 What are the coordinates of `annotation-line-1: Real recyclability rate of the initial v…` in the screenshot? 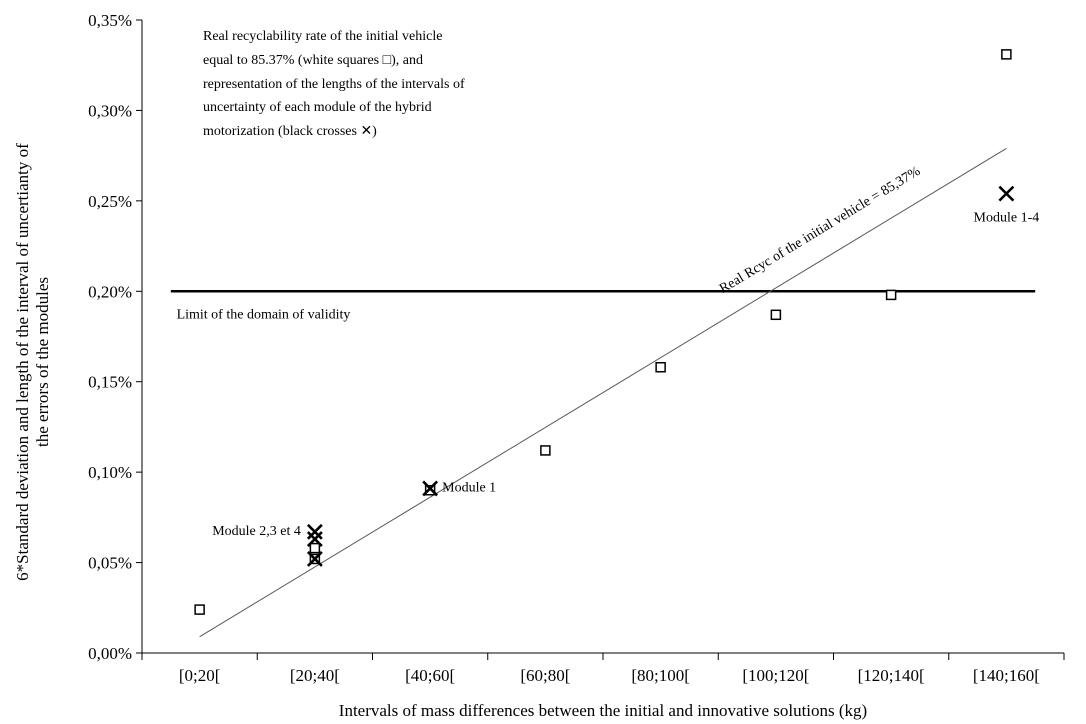 It's located at (322, 36).